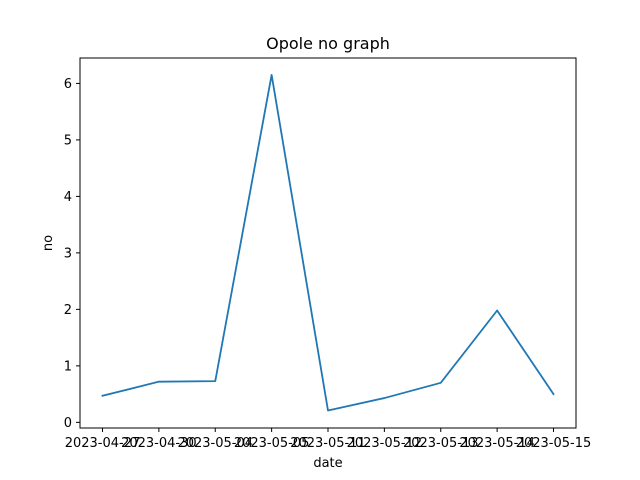  I want to click on x-tick-label: 2023-05-15, so click(554, 443).